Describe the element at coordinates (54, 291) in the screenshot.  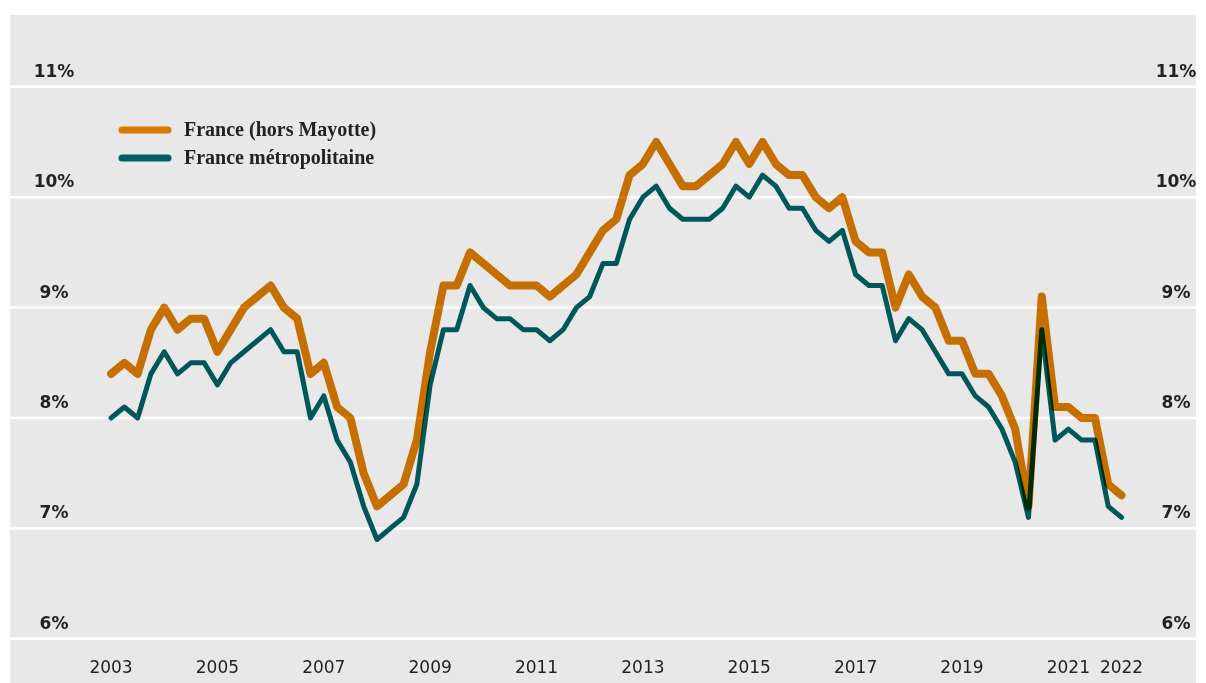
I see `y-tick-label: 9%` at that location.